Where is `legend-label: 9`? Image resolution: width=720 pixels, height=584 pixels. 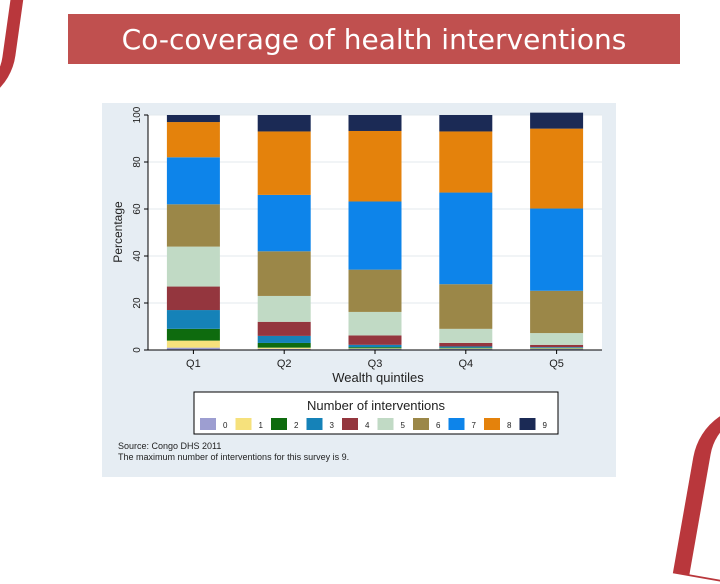 legend-label: 9 is located at coordinates (545, 425).